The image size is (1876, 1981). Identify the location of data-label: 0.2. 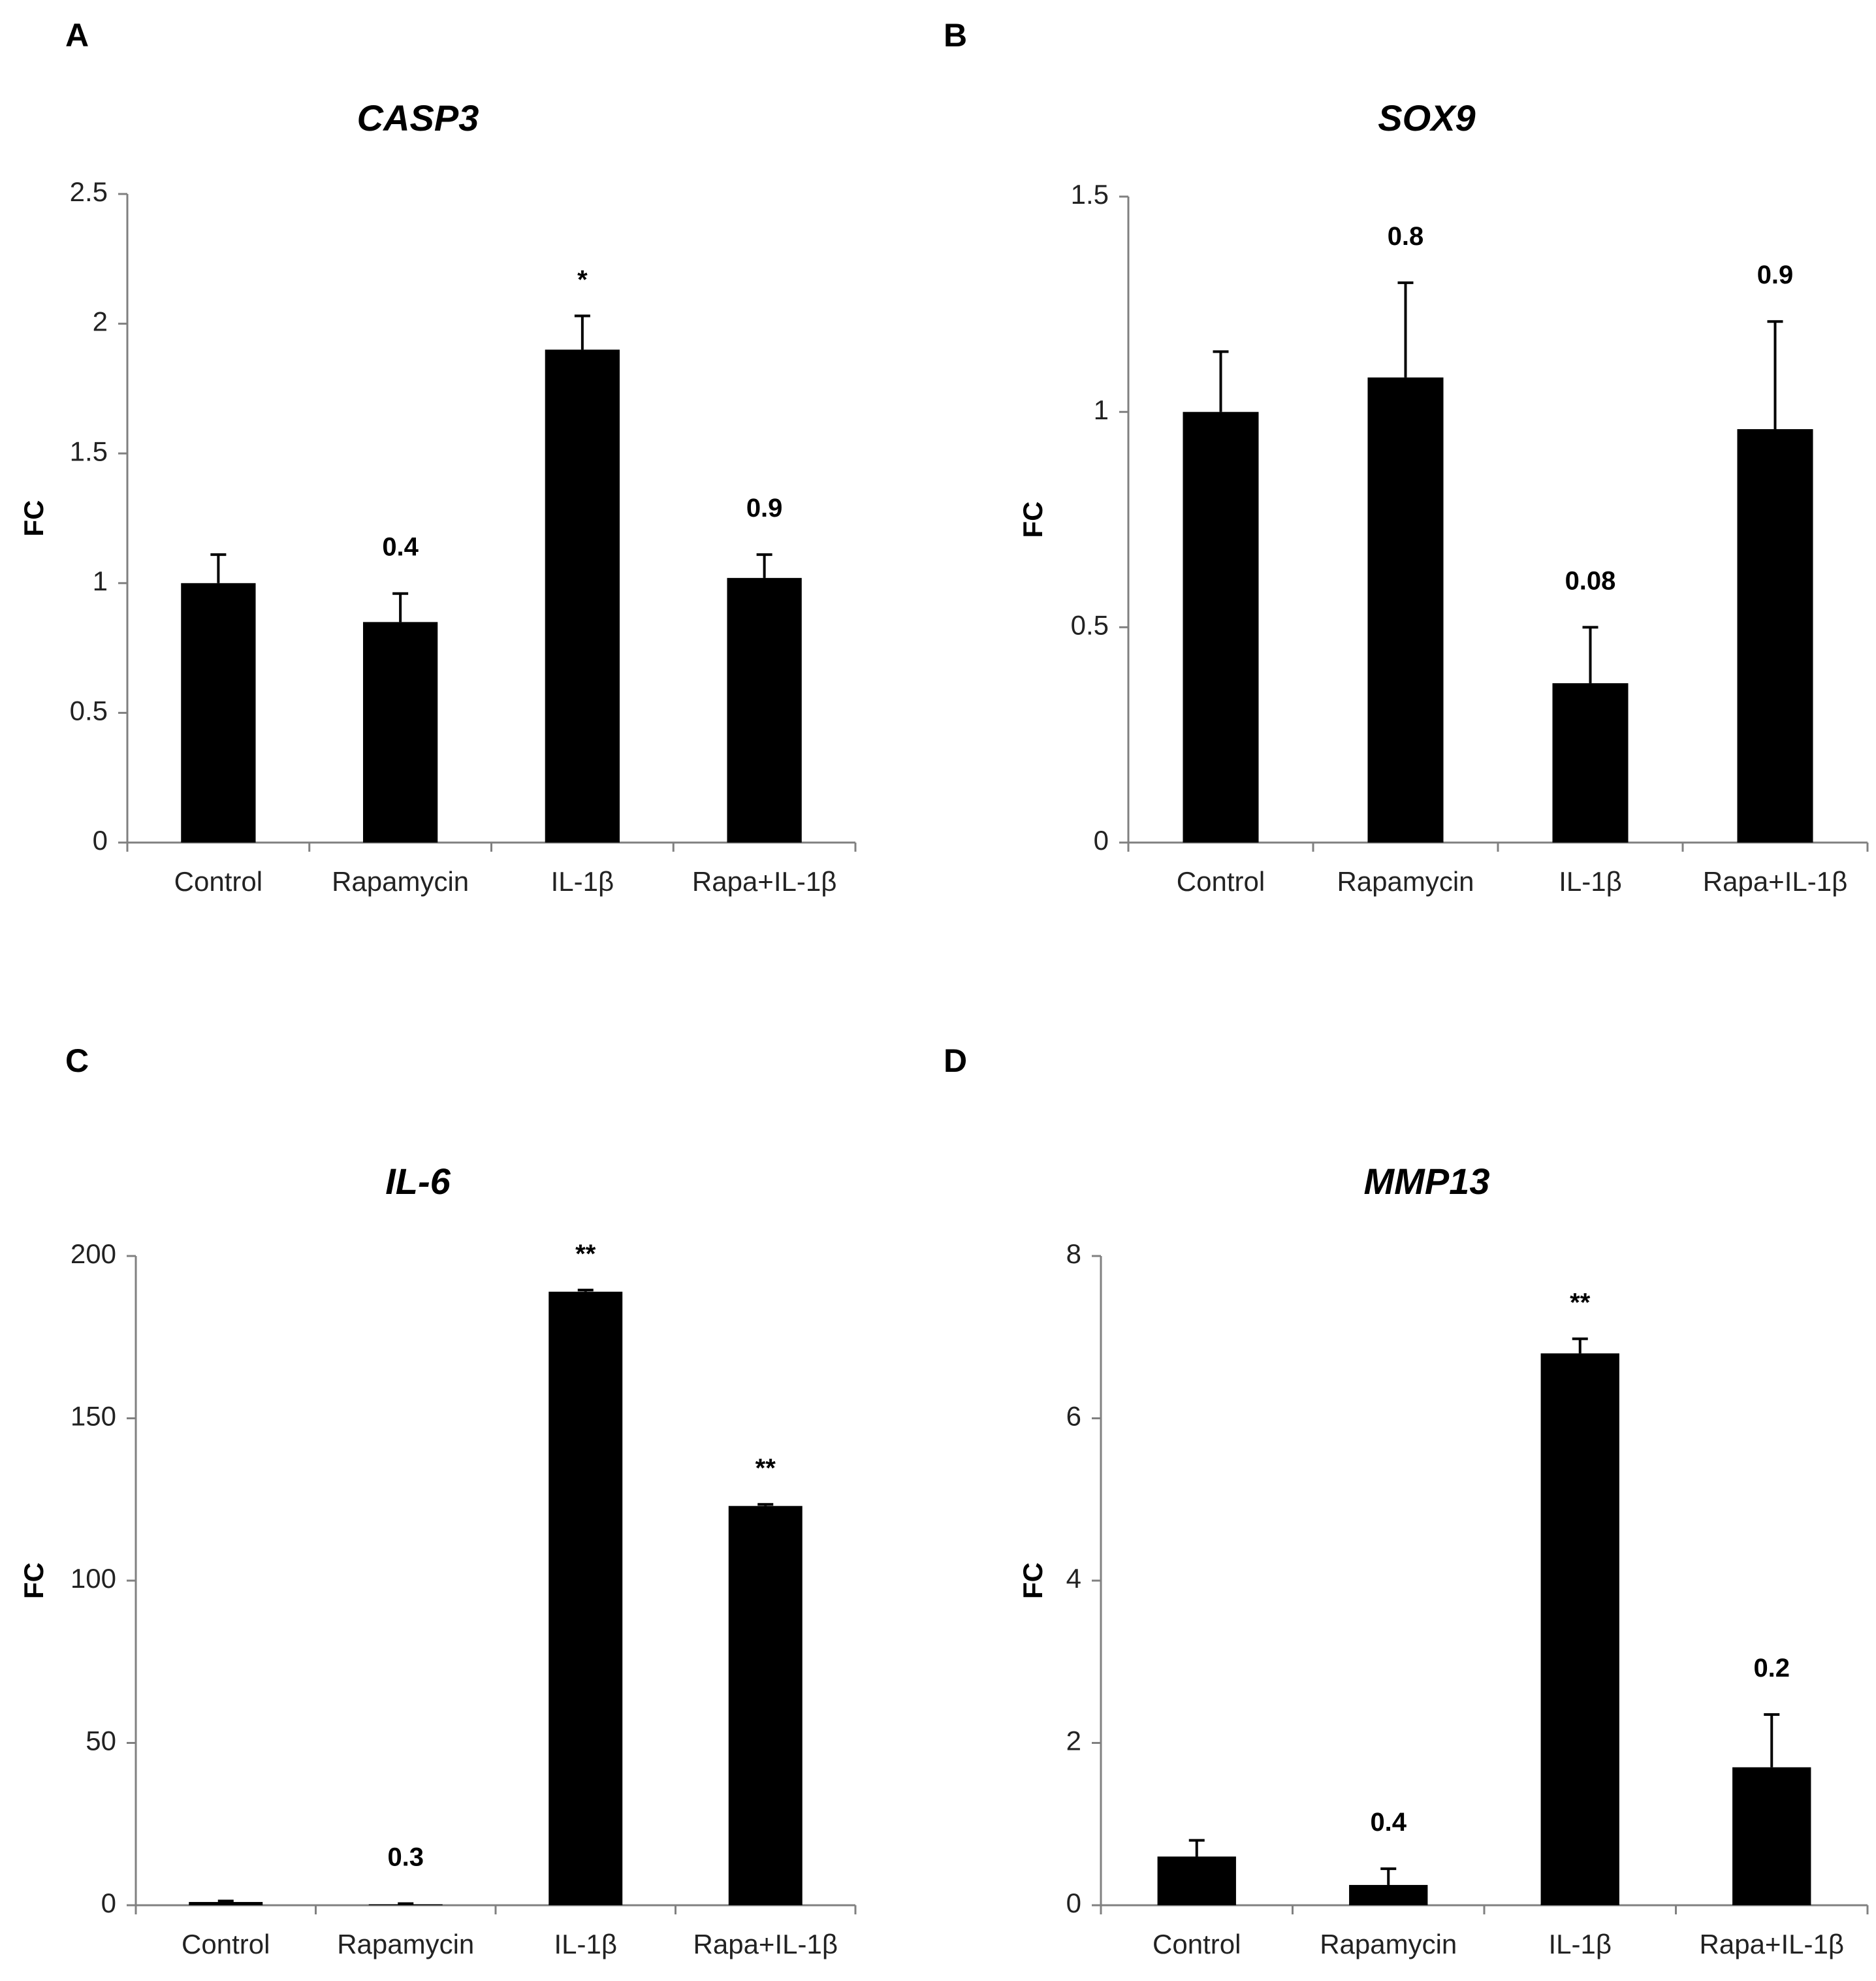
(1771, 1669).